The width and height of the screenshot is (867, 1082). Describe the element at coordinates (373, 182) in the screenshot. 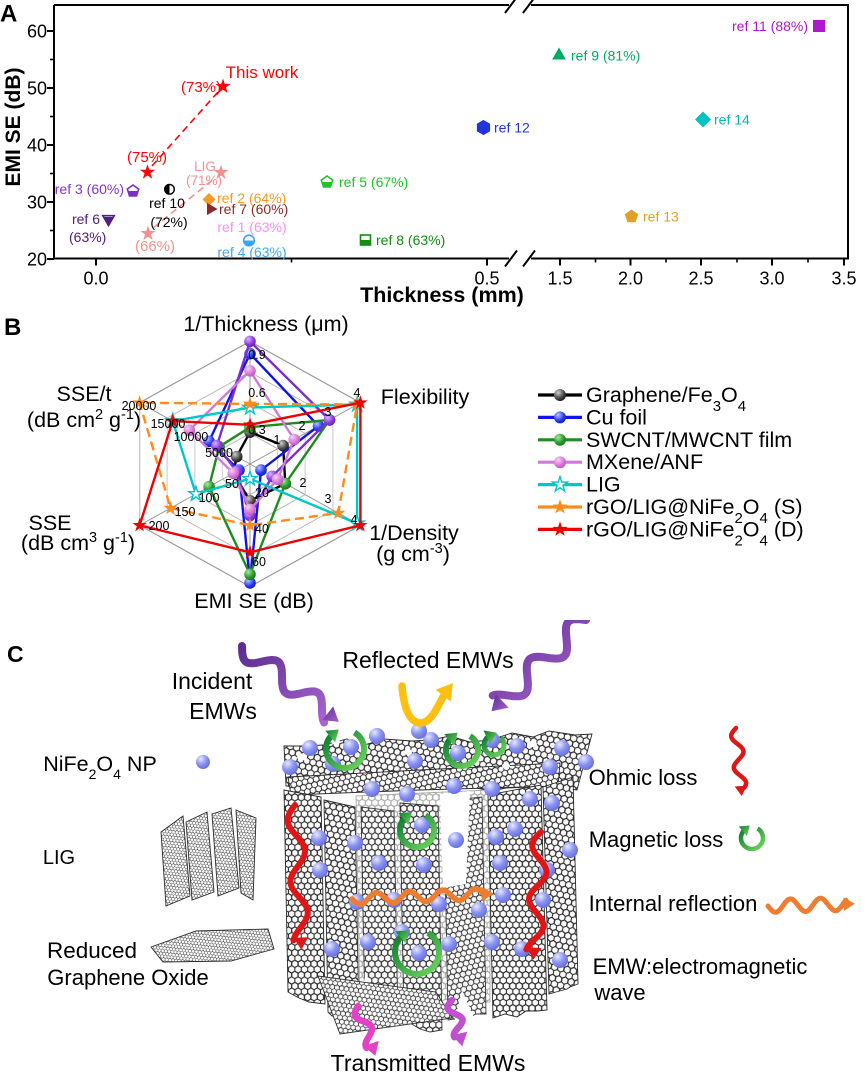

I see `svg-text: ref 5 (67%)` at that location.